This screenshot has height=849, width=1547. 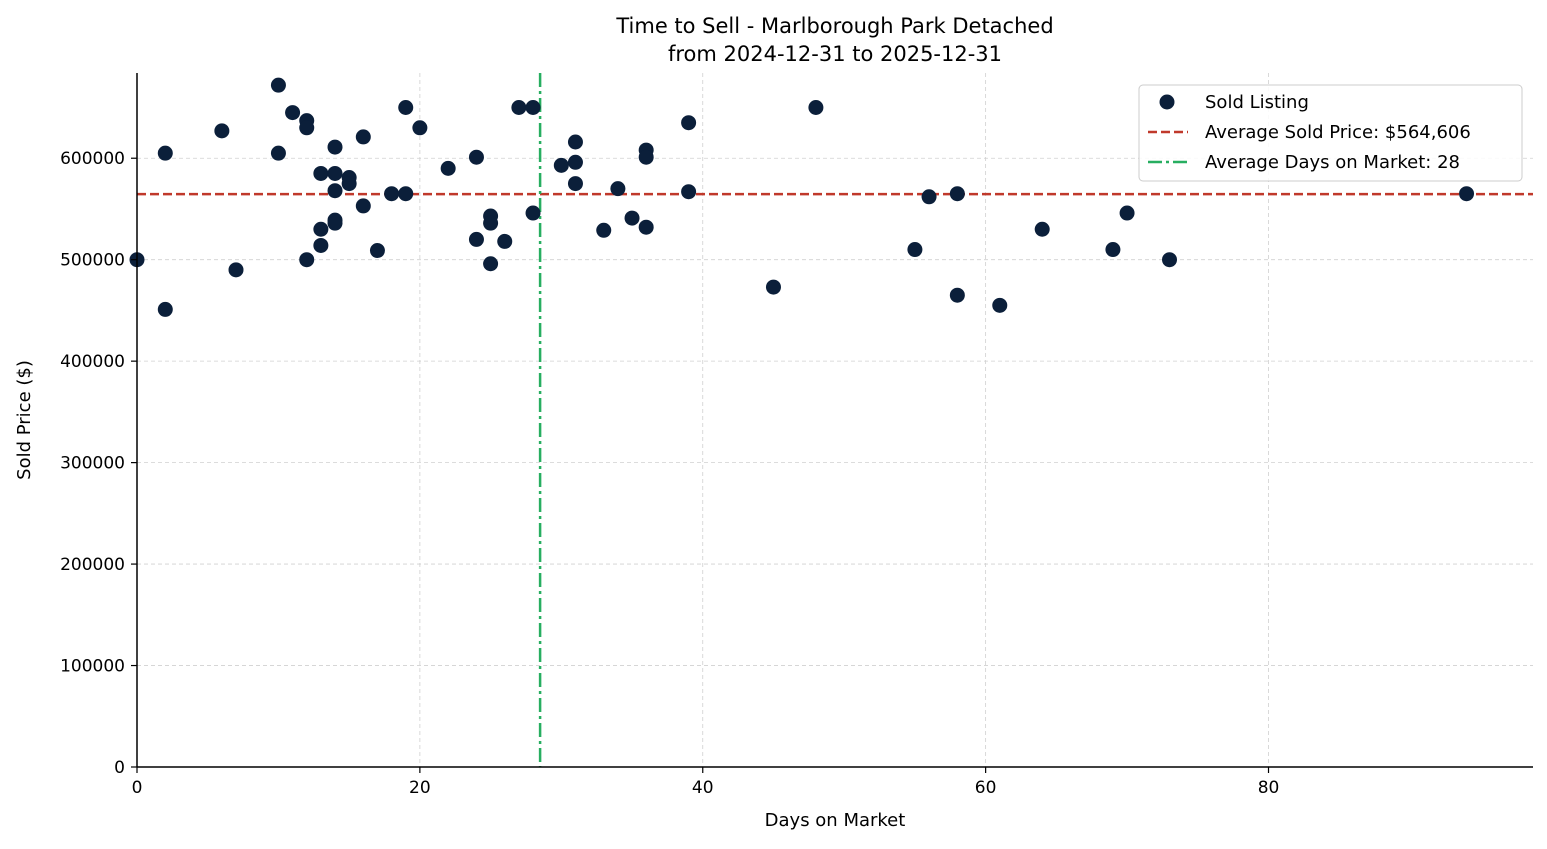 I want to click on x-tick-label: 60, so click(x=986, y=788).